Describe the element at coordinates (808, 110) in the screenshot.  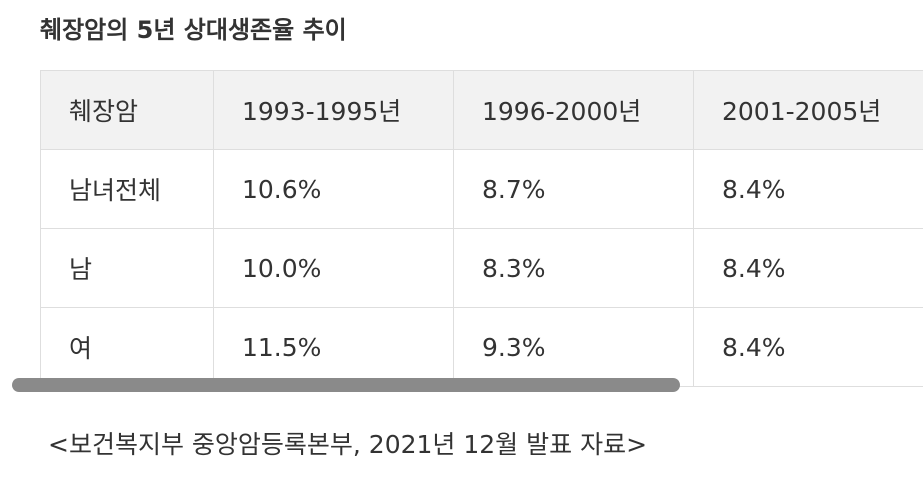
I see `header-cell: 2001-2005년` at that location.